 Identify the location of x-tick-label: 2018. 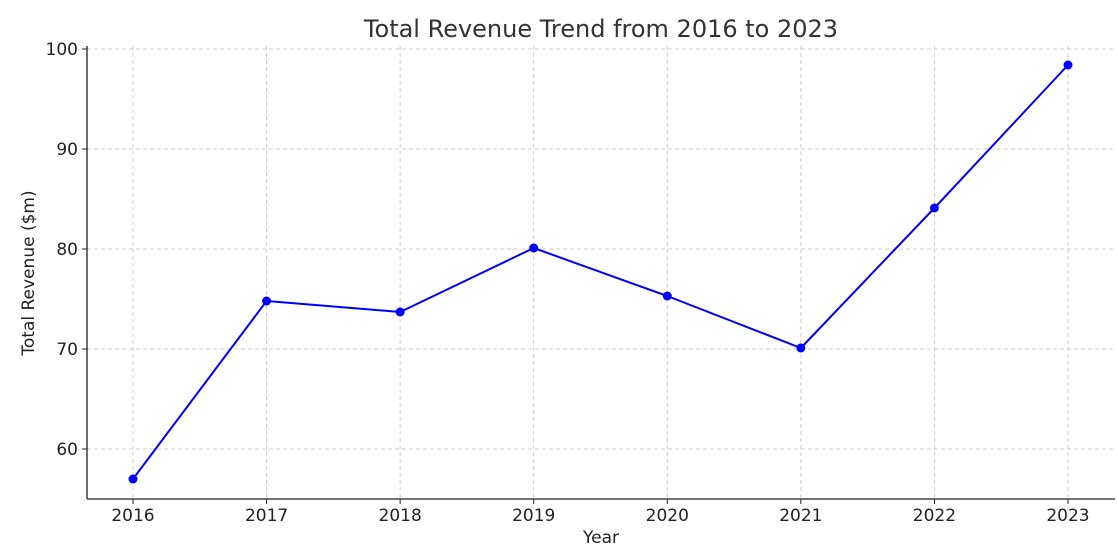
(400, 516).